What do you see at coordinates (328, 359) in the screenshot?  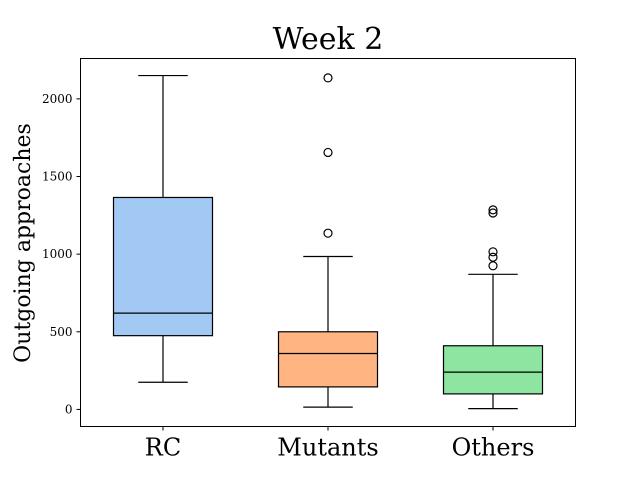 I see `box-mutants` at bounding box center [328, 359].